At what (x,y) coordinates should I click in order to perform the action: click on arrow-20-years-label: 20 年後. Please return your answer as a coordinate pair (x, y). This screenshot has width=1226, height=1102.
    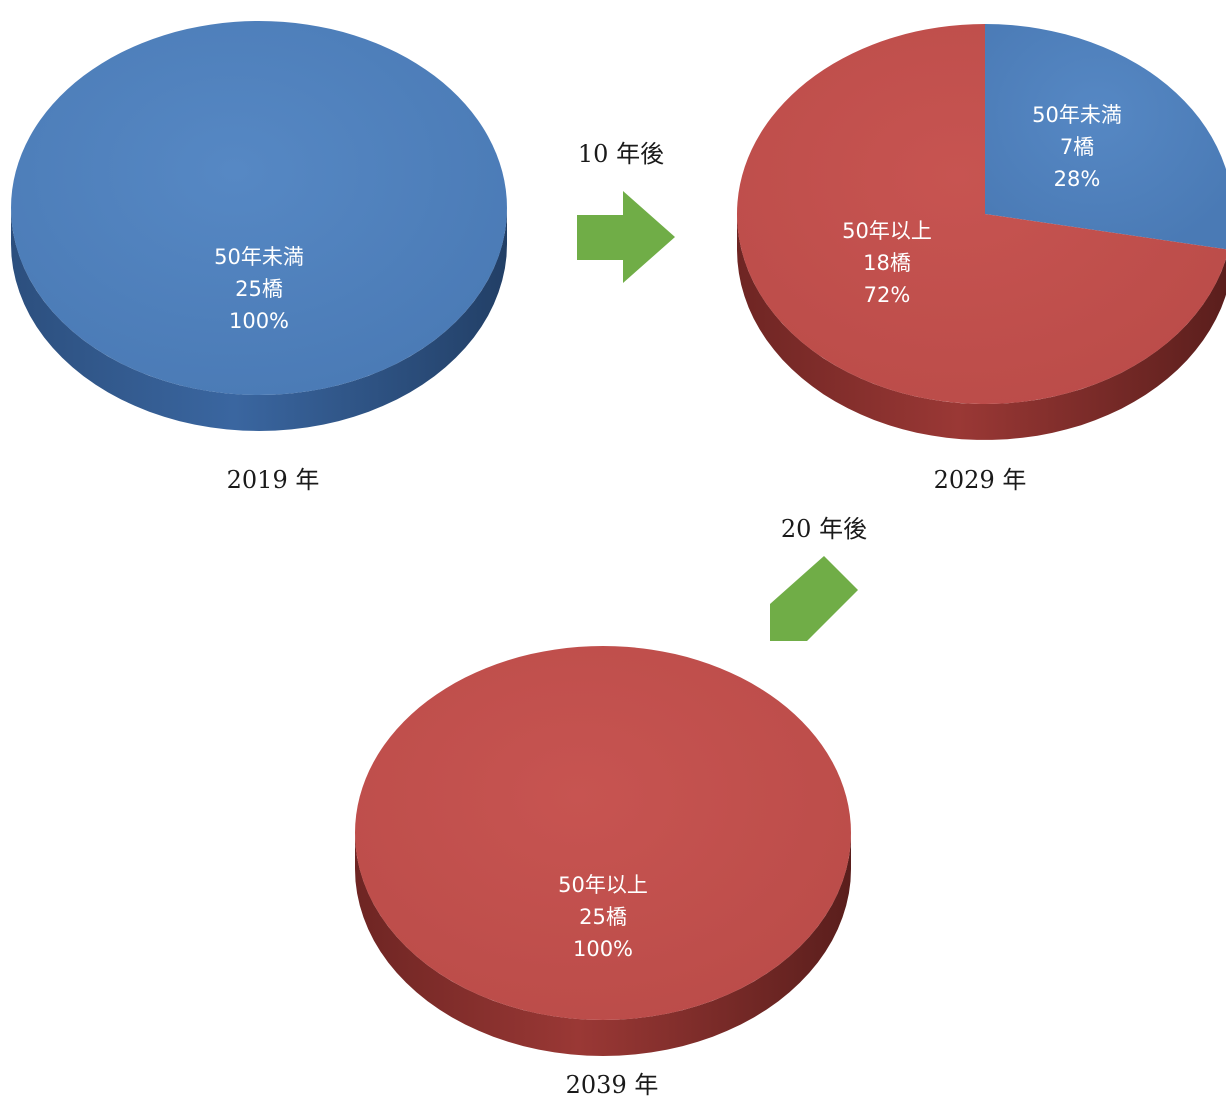
    Looking at the image, I should click on (824, 529).